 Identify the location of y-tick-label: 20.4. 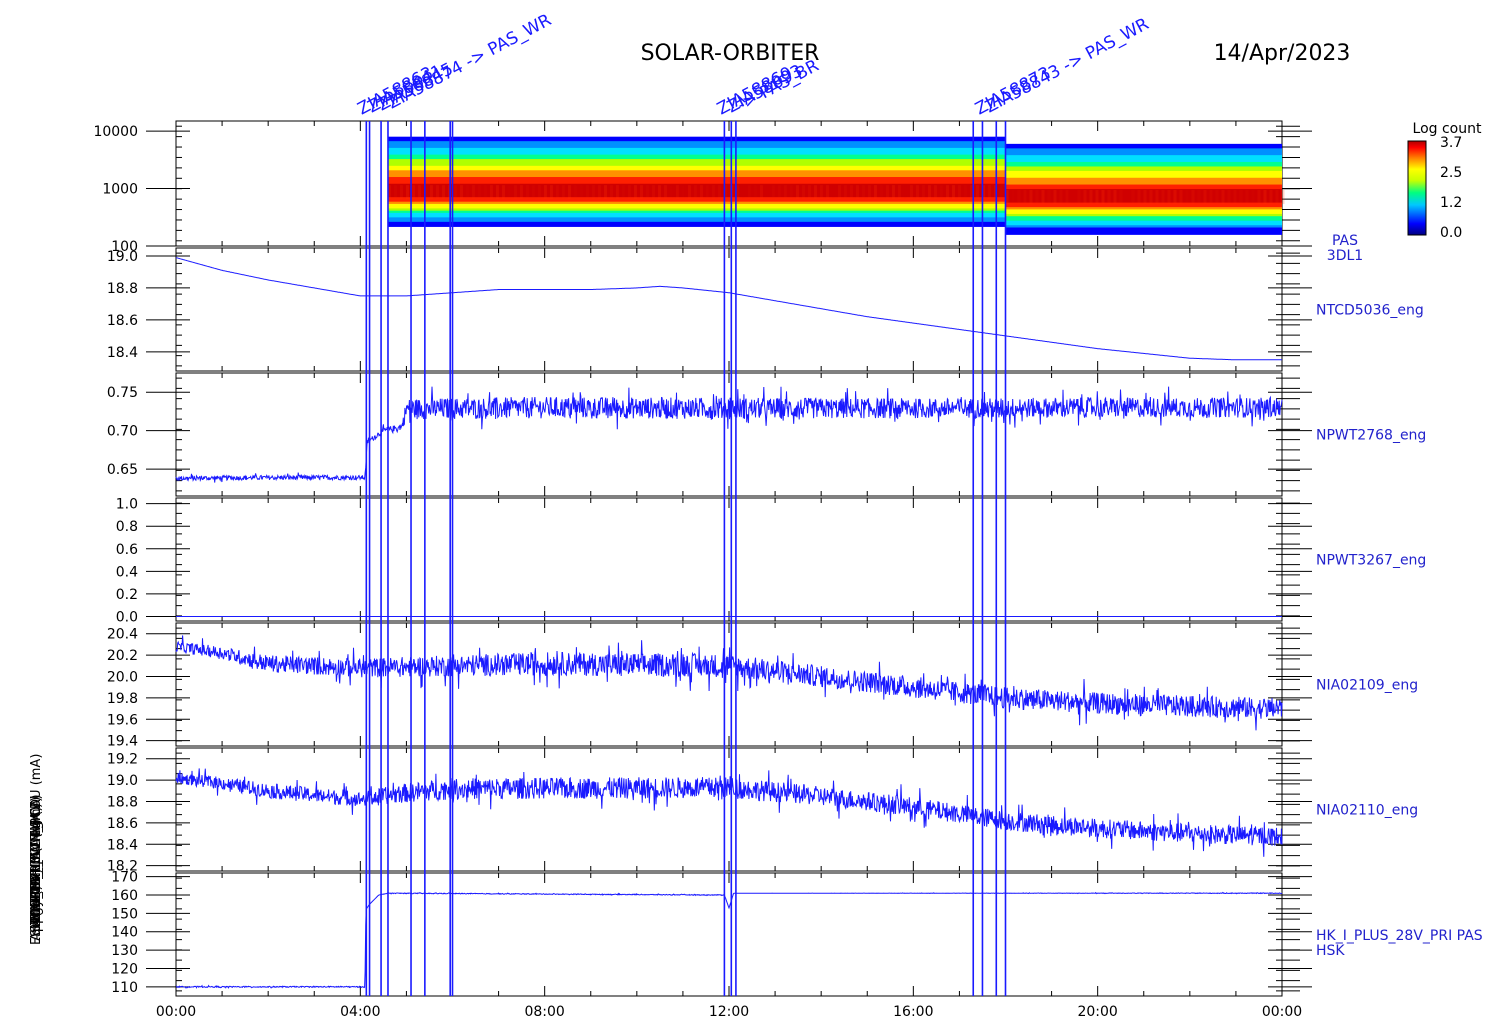
(122, 635).